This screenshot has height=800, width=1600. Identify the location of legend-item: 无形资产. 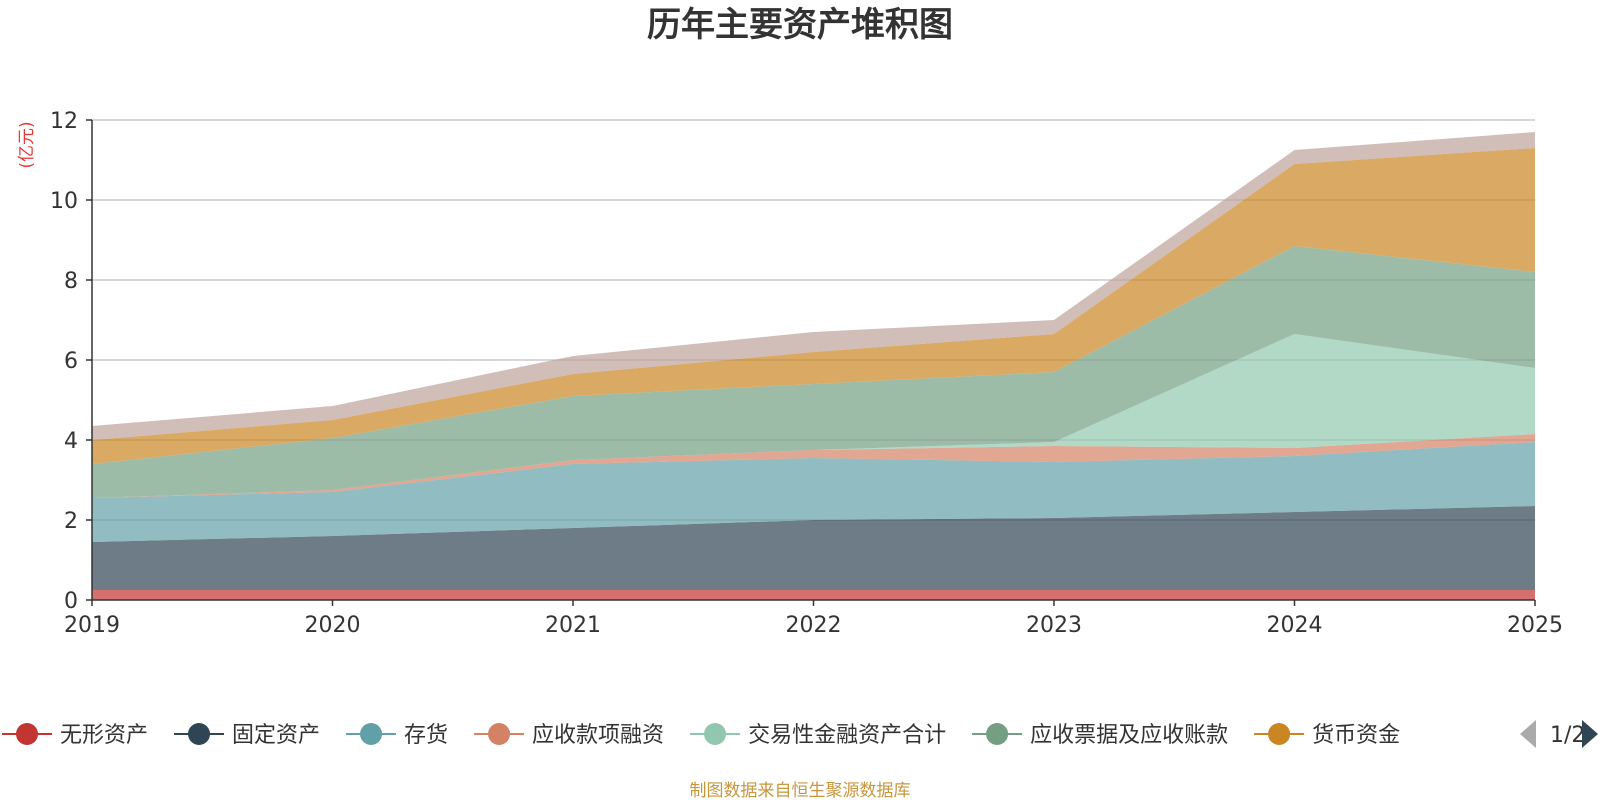
(75, 735).